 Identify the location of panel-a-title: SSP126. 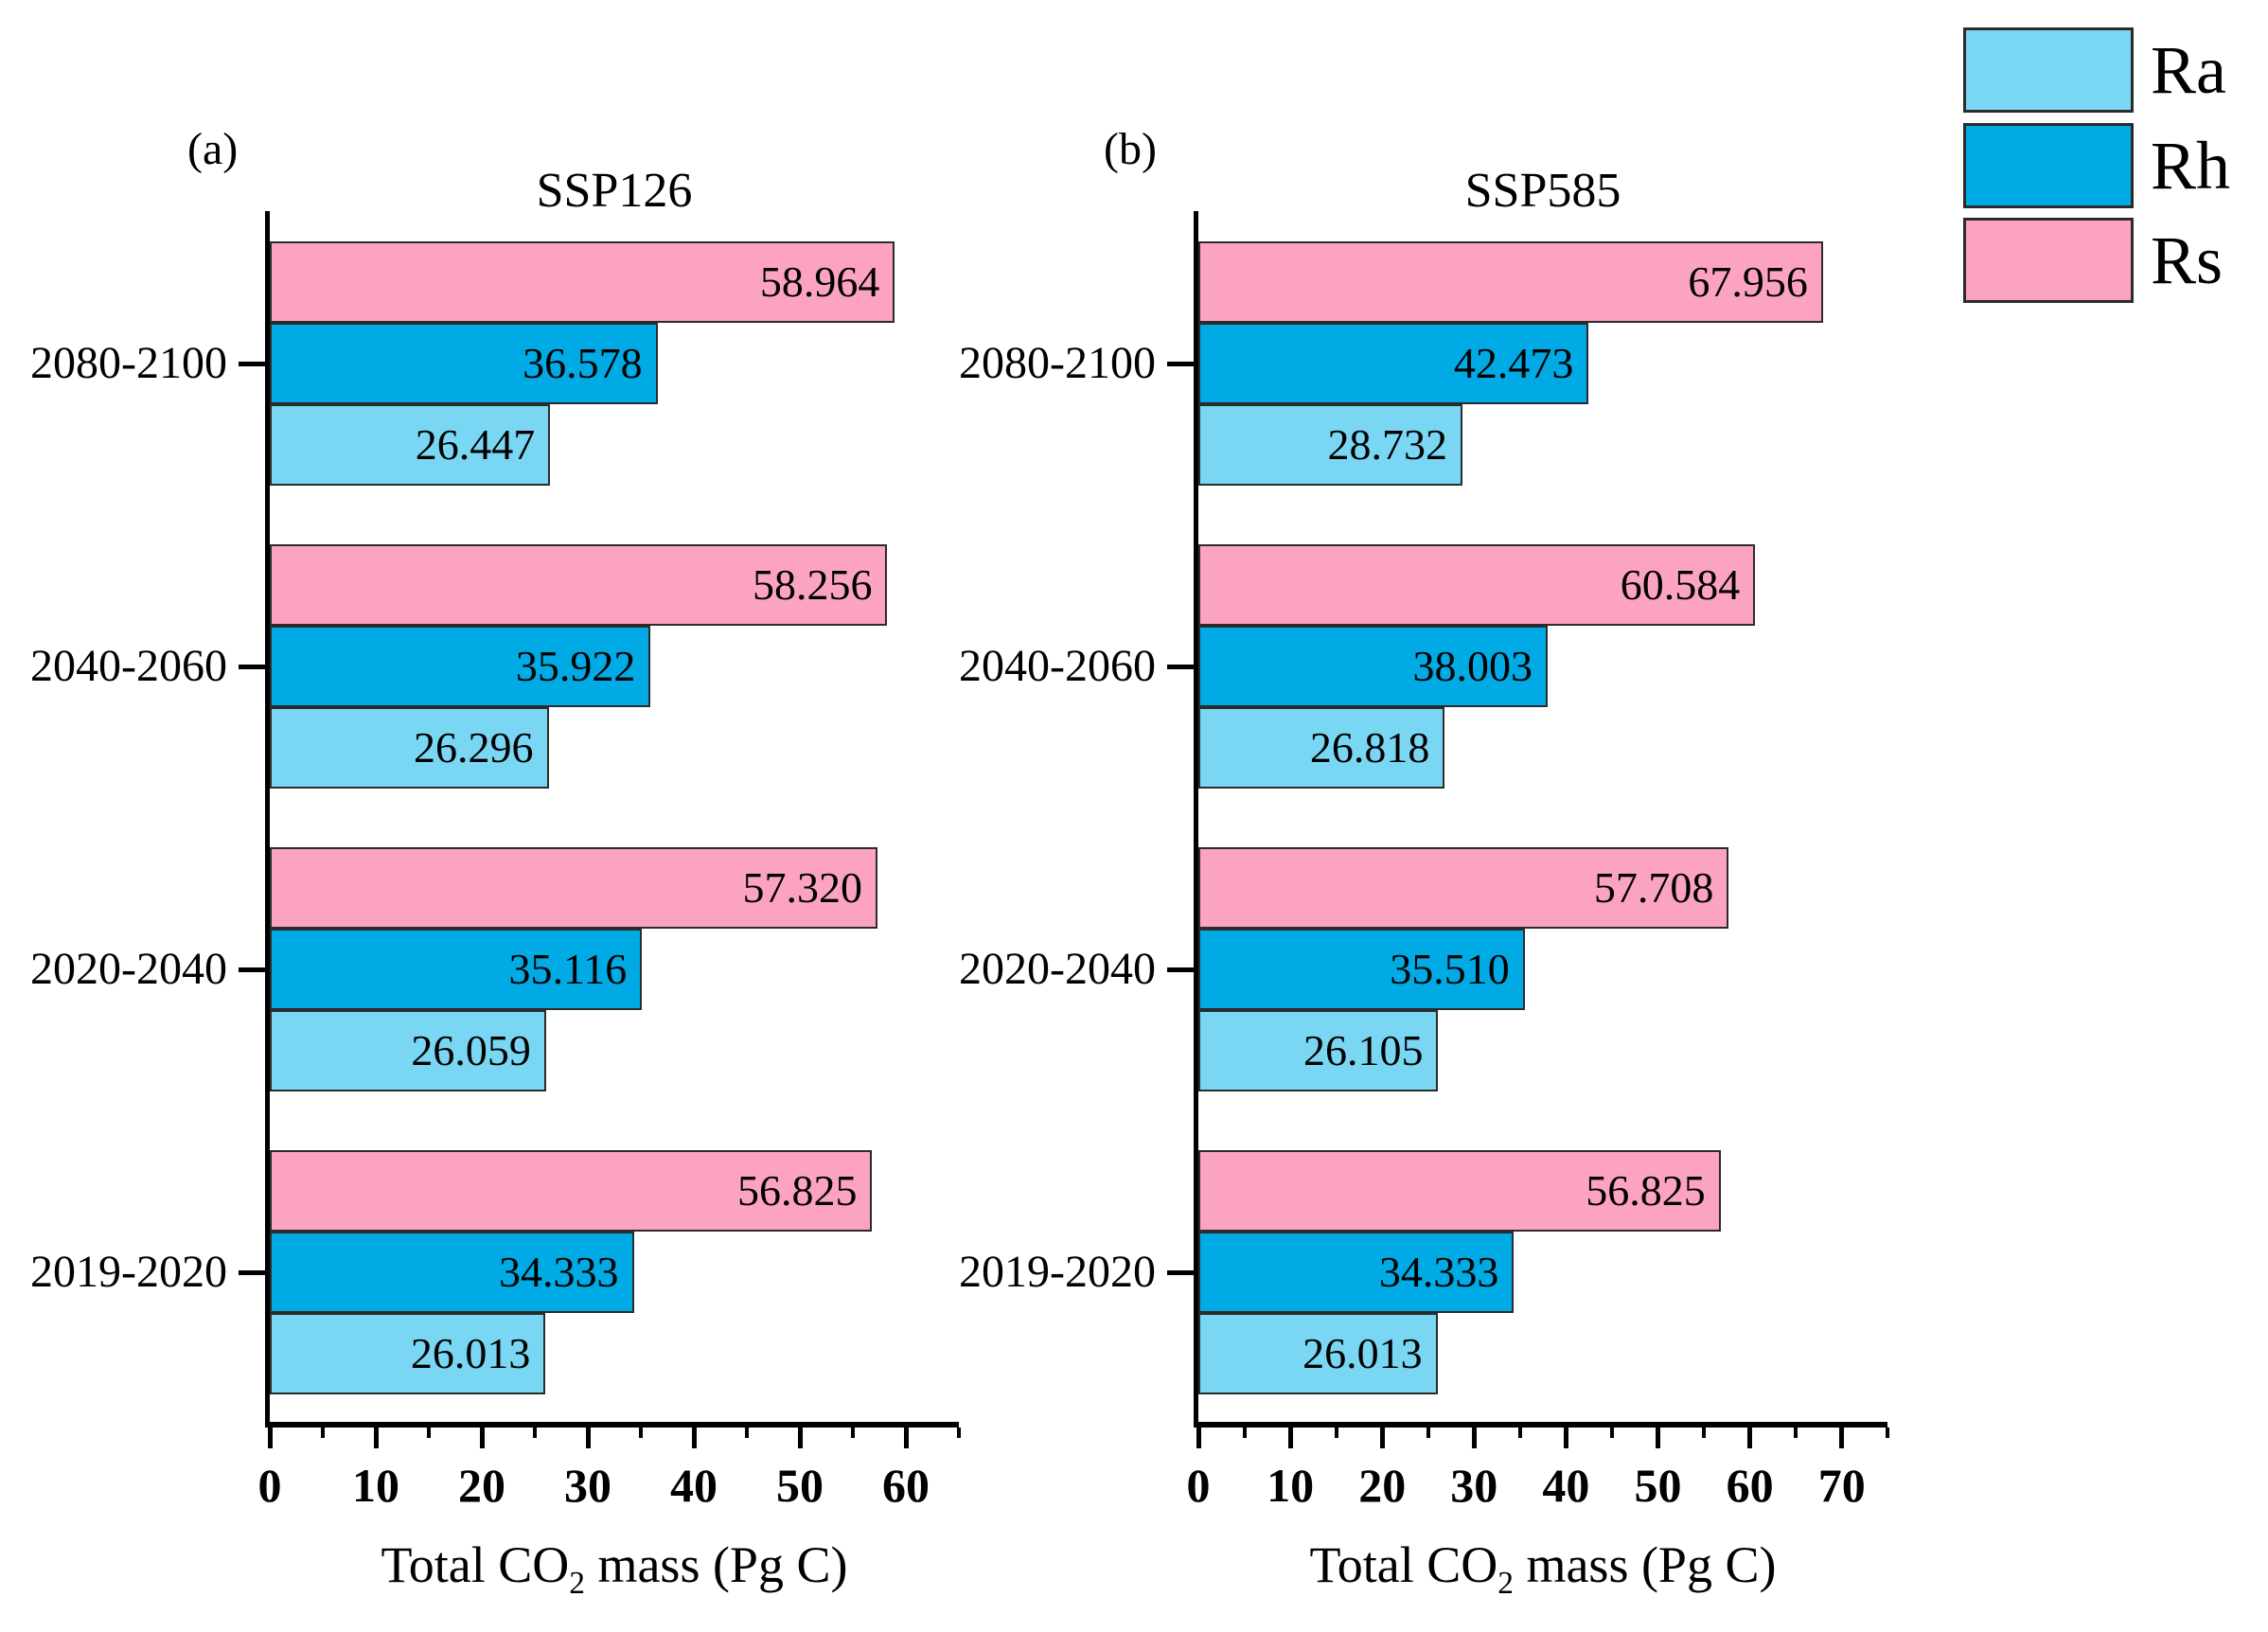
(614, 191).